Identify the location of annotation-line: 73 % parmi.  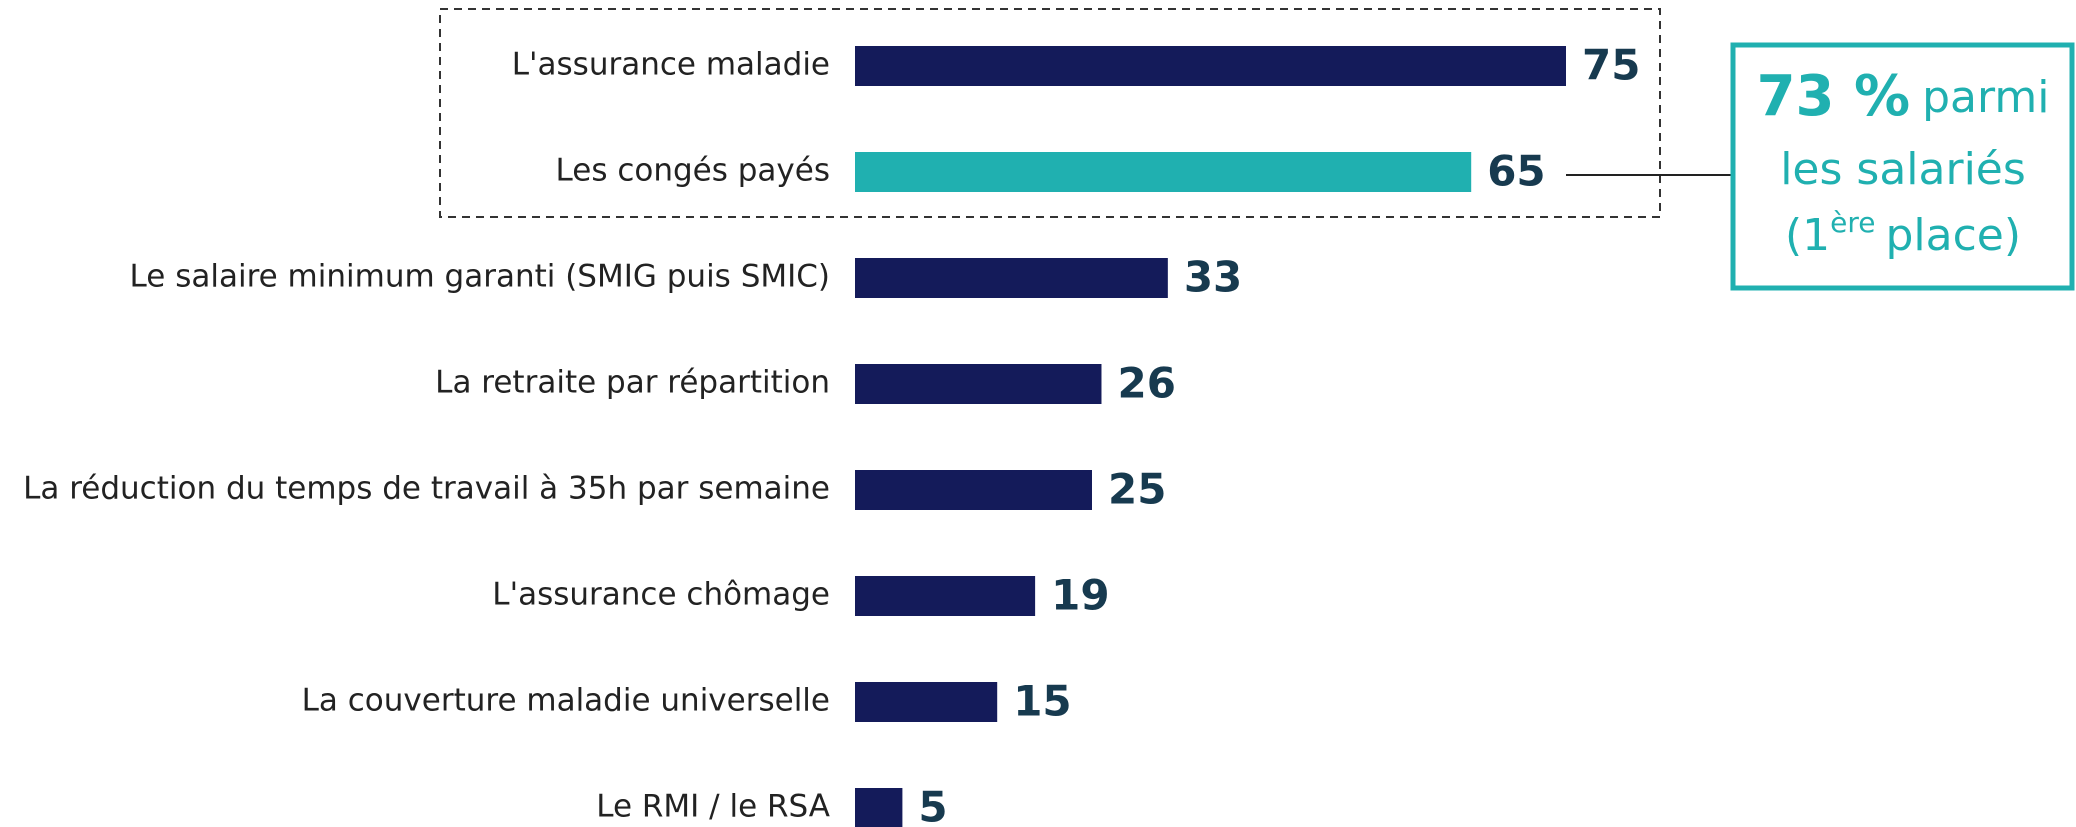
(1903, 96).